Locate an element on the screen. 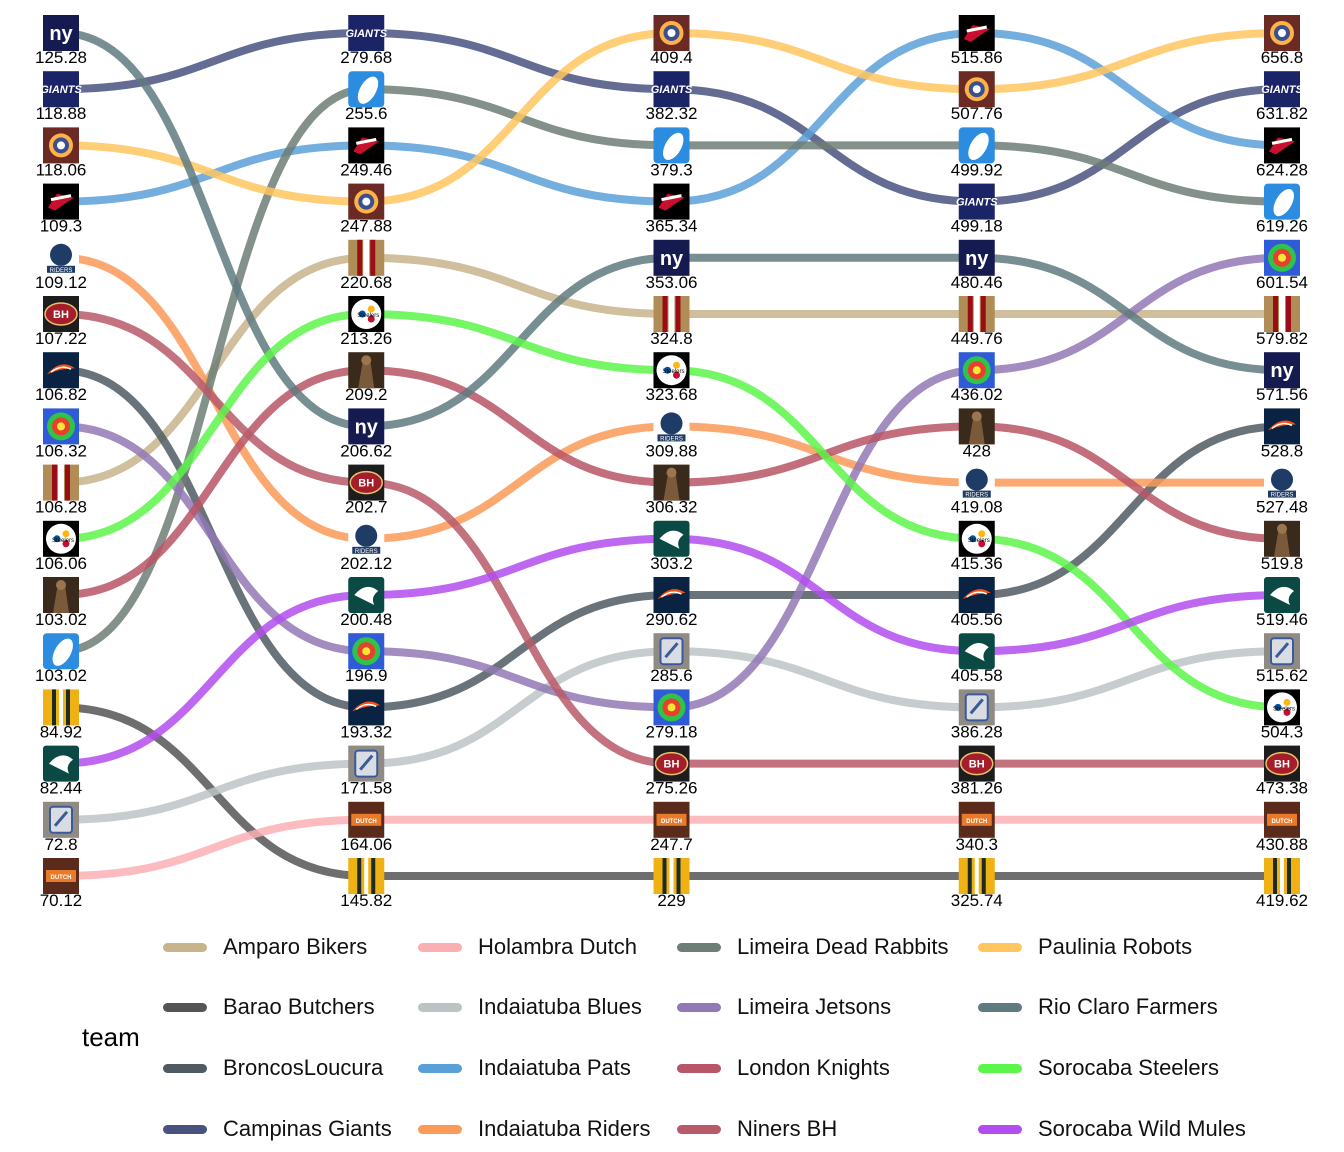 Image resolution: width=1344 pixels, height=1152 pixels. legend-label-holambra-dutch: Holambra Dutch is located at coordinates (557, 946).